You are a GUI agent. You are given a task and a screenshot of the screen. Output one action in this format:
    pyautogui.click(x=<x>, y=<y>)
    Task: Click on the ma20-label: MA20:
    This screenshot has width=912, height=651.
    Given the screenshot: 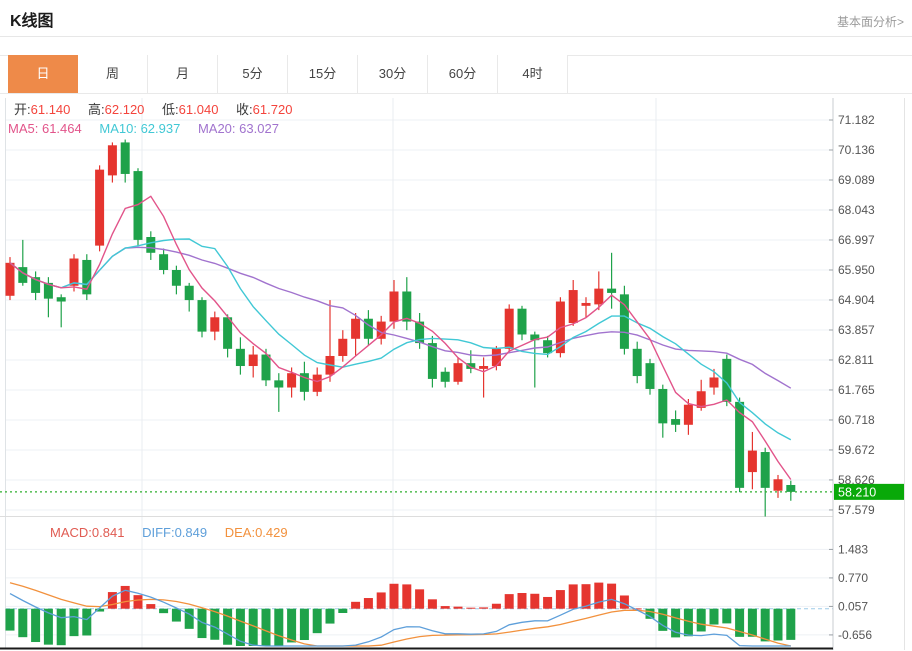 What is the action you would take?
    pyautogui.click(x=216, y=128)
    